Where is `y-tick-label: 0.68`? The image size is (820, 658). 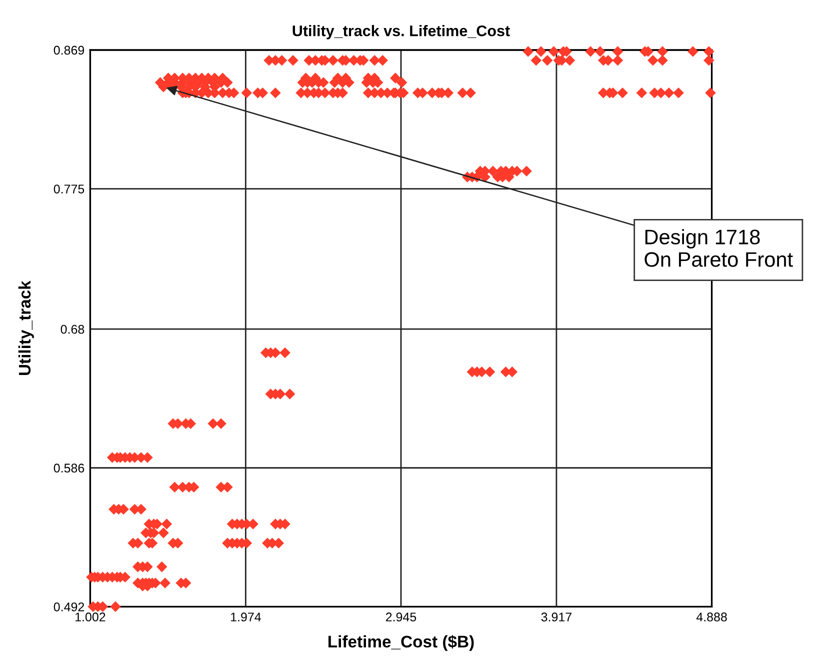 y-tick-label: 0.68 is located at coordinates (72, 329).